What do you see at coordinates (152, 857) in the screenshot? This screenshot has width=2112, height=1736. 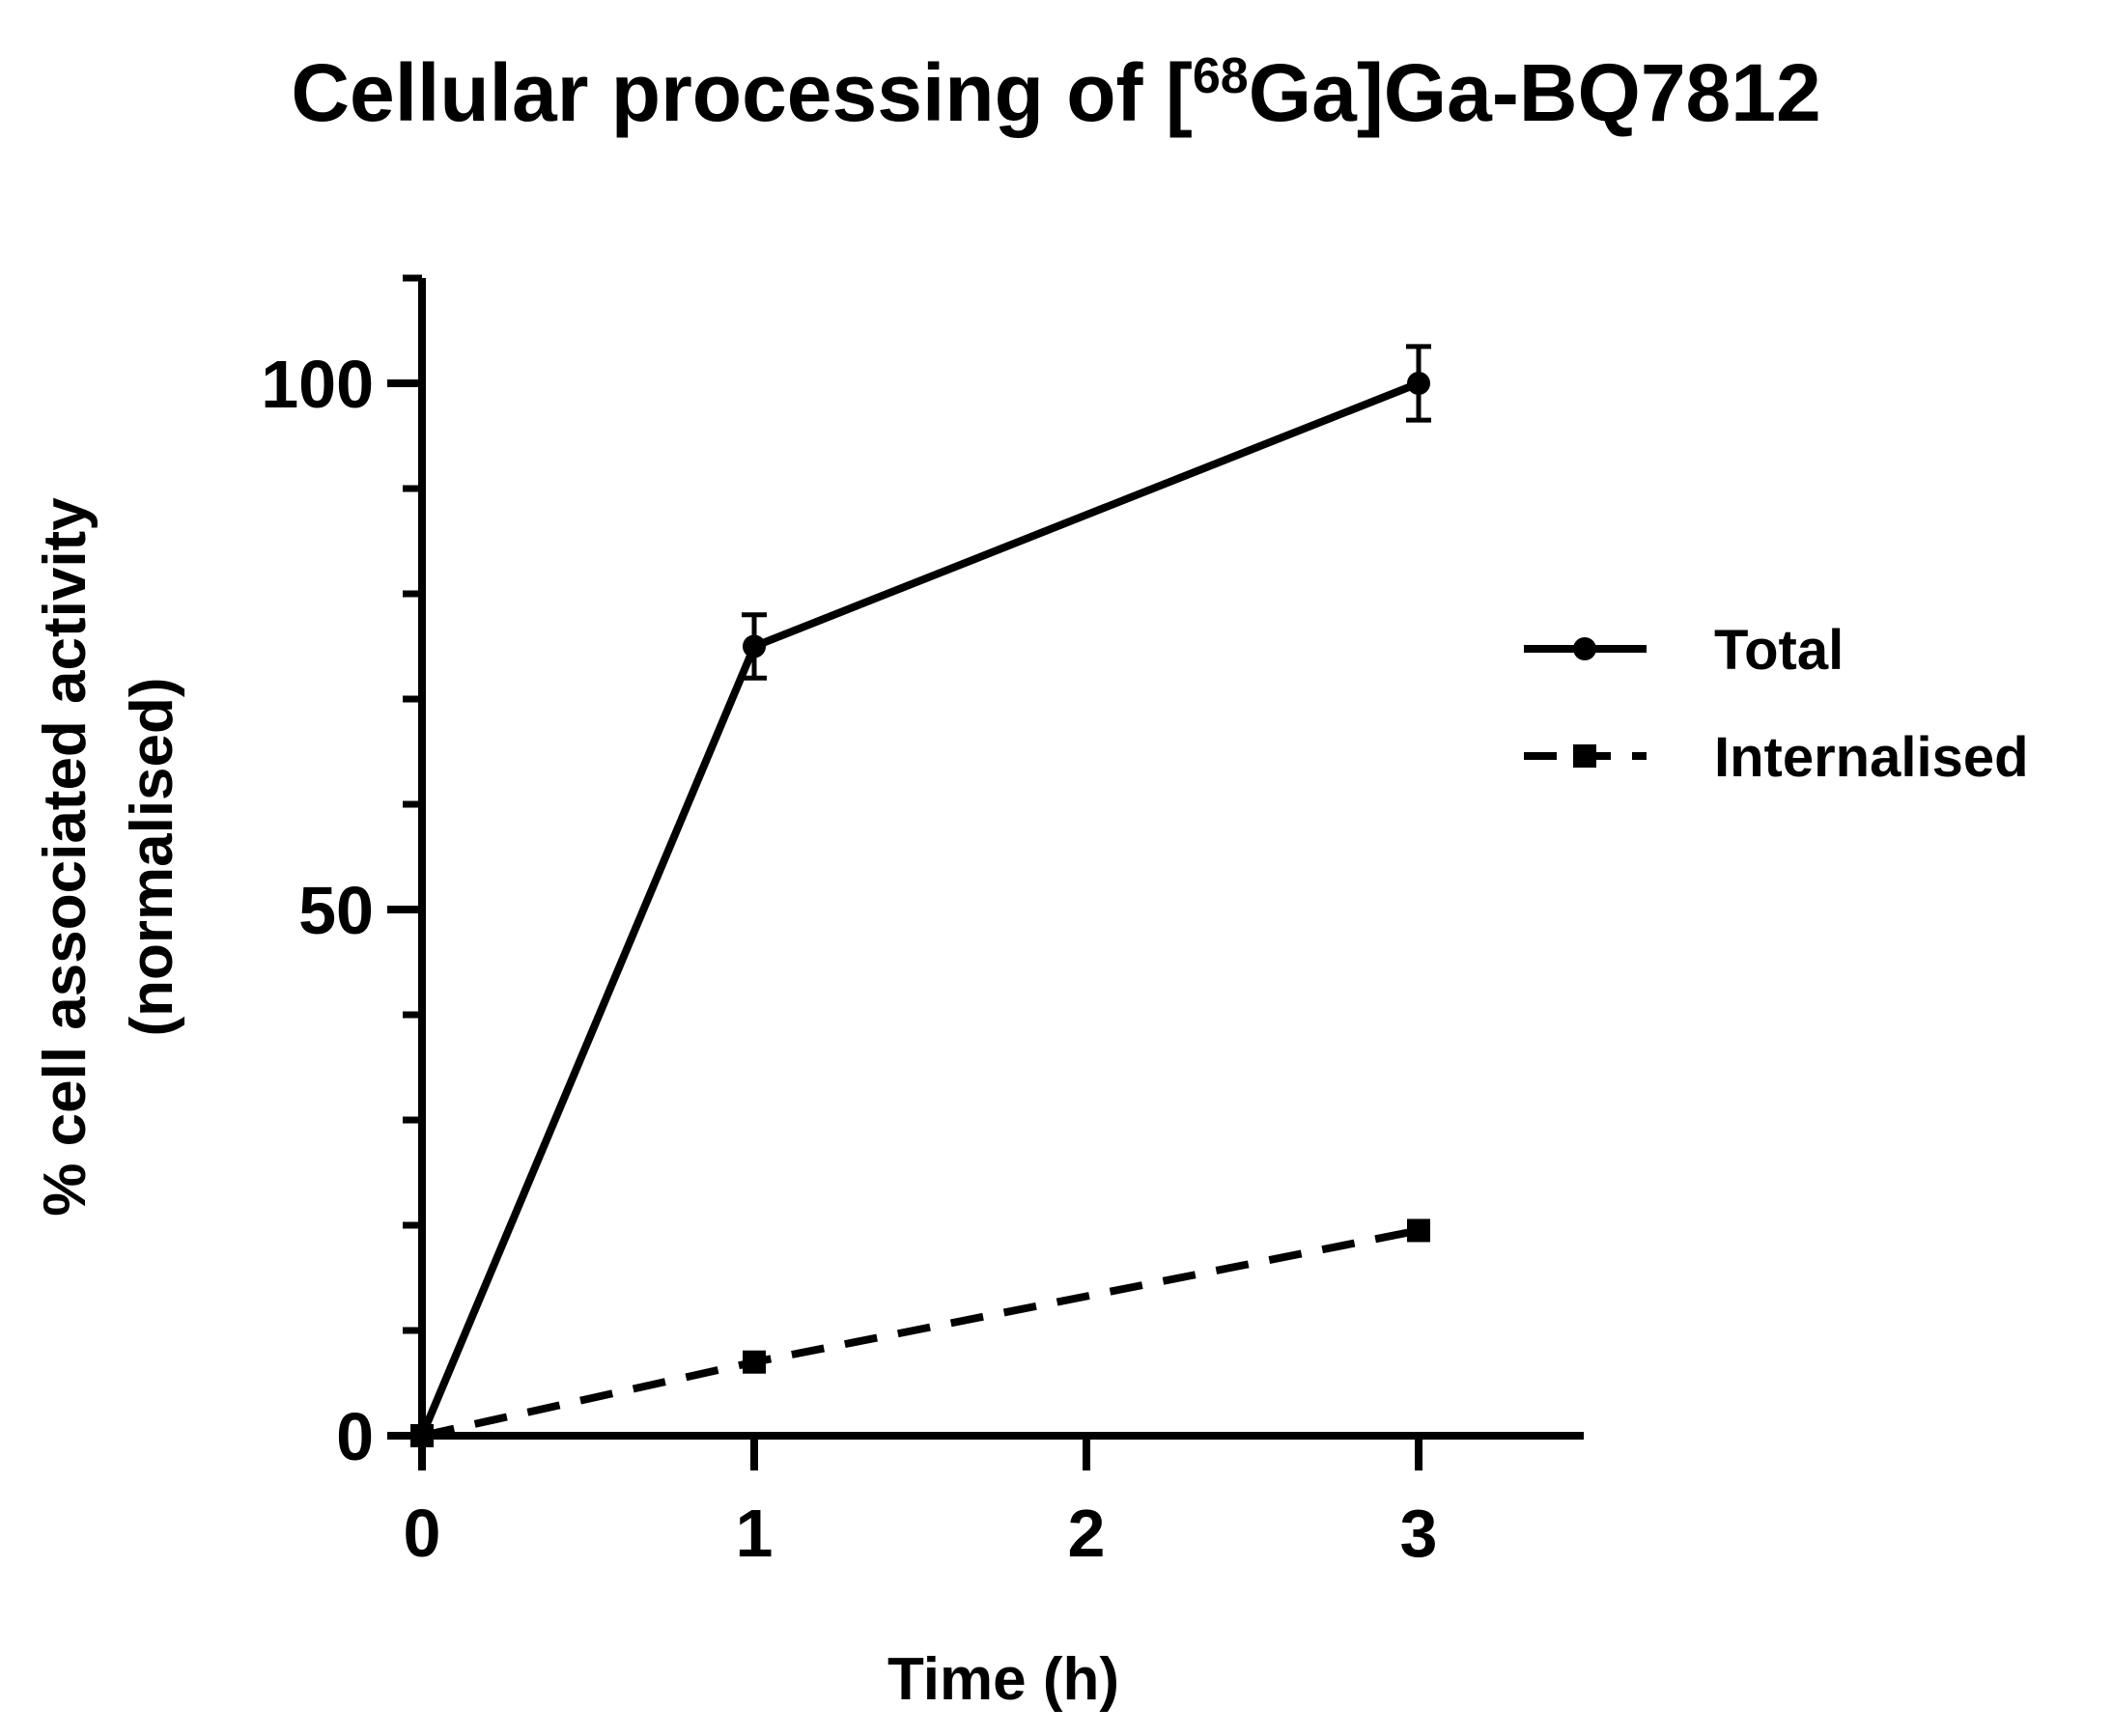 I see `y-axis-title-line-2: (normalised)` at bounding box center [152, 857].